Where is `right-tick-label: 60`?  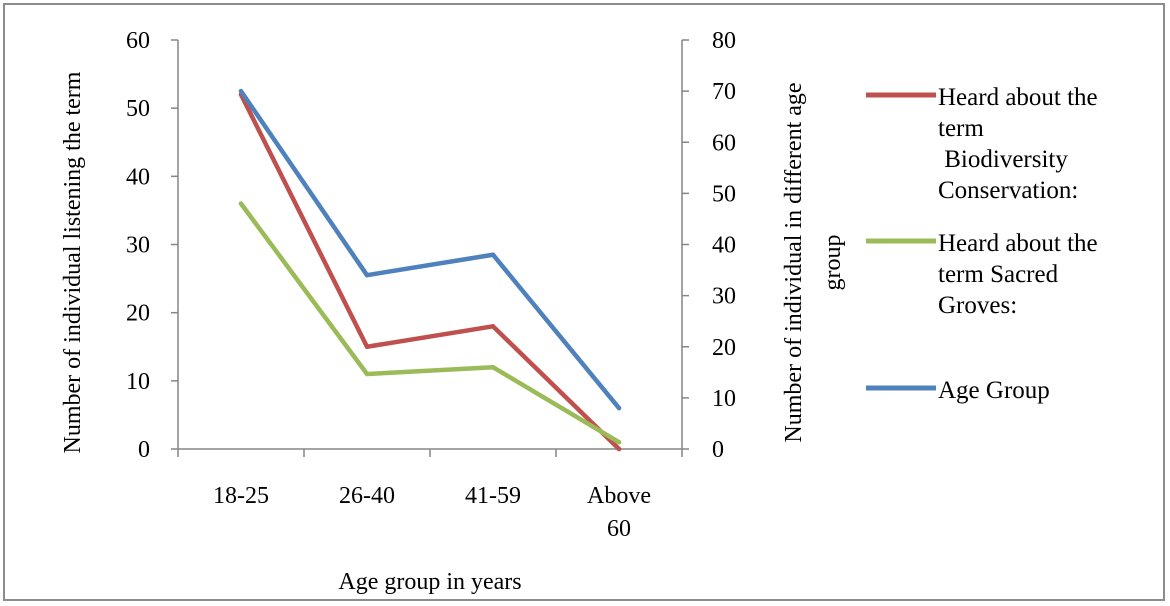 right-tick-label: 60 is located at coordinates (724, 143).